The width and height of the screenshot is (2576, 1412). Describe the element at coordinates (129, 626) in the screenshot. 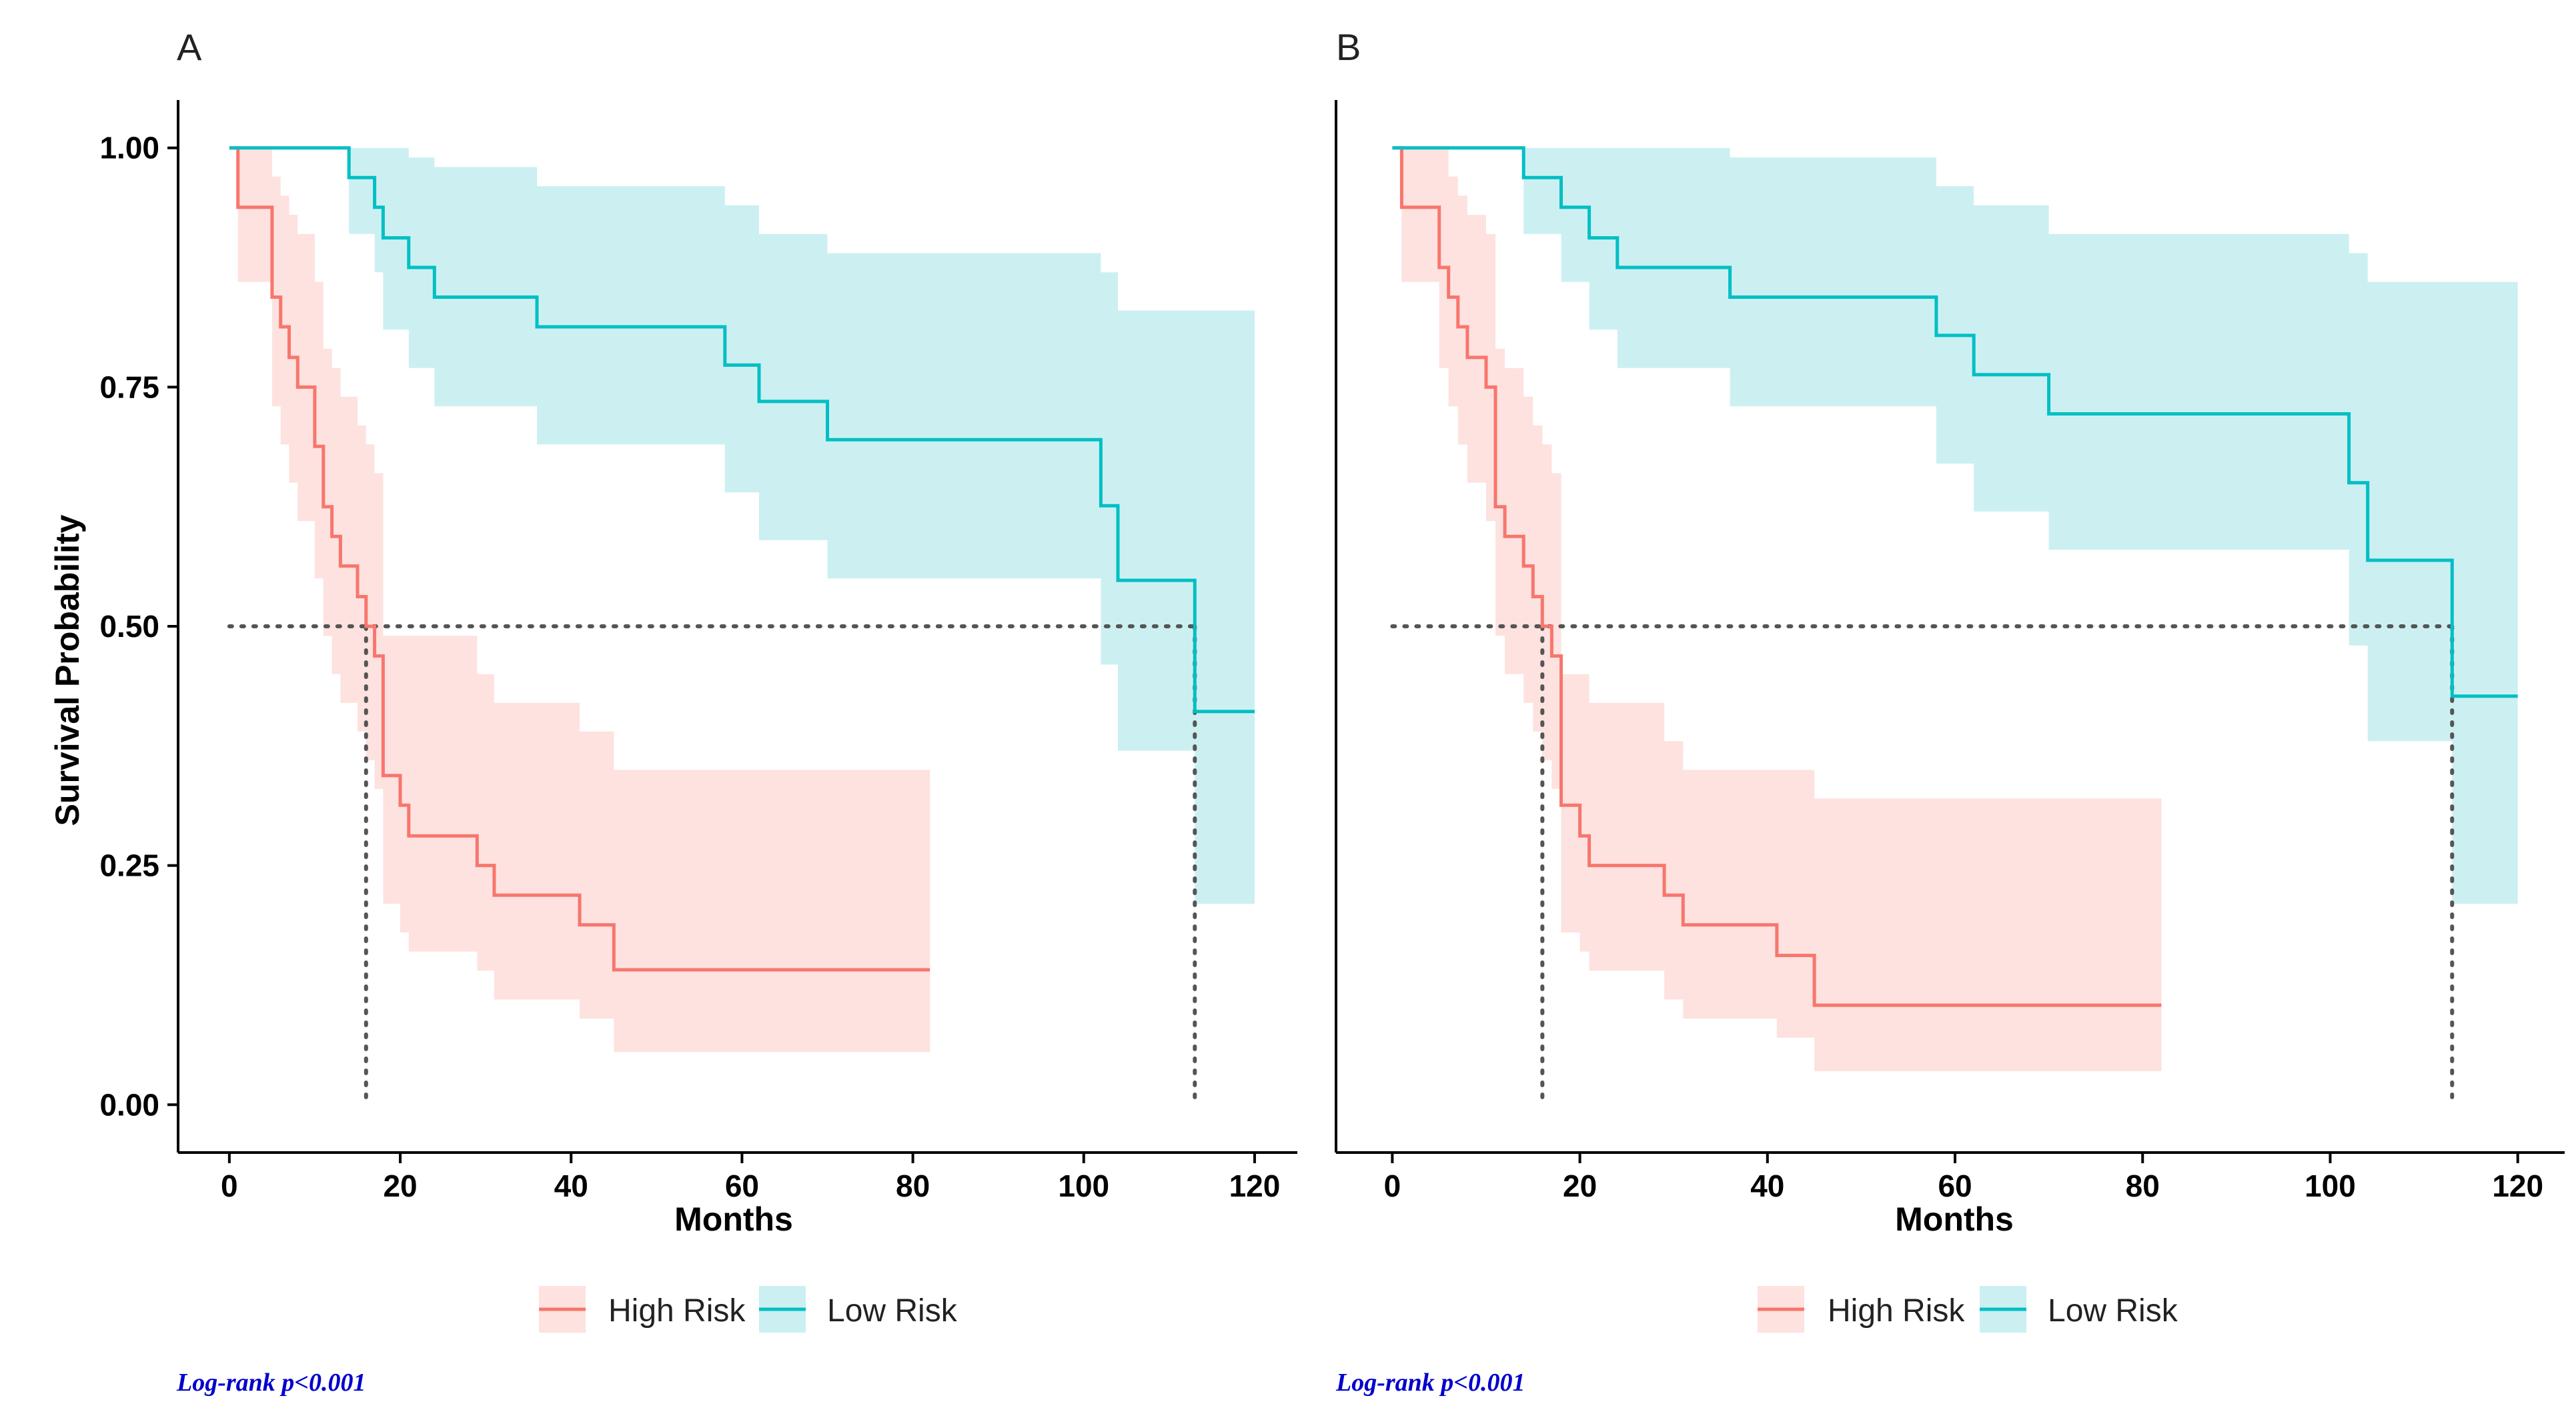

I see `y-tick-label: 0.50` at that location.